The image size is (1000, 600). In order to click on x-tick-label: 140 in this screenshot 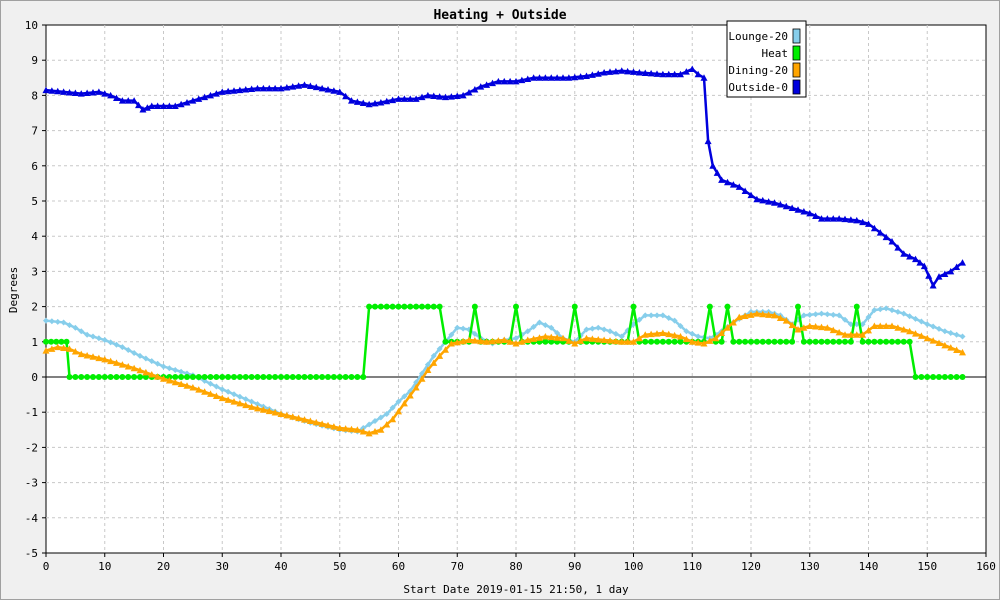, I will do `click(869, 566)`.